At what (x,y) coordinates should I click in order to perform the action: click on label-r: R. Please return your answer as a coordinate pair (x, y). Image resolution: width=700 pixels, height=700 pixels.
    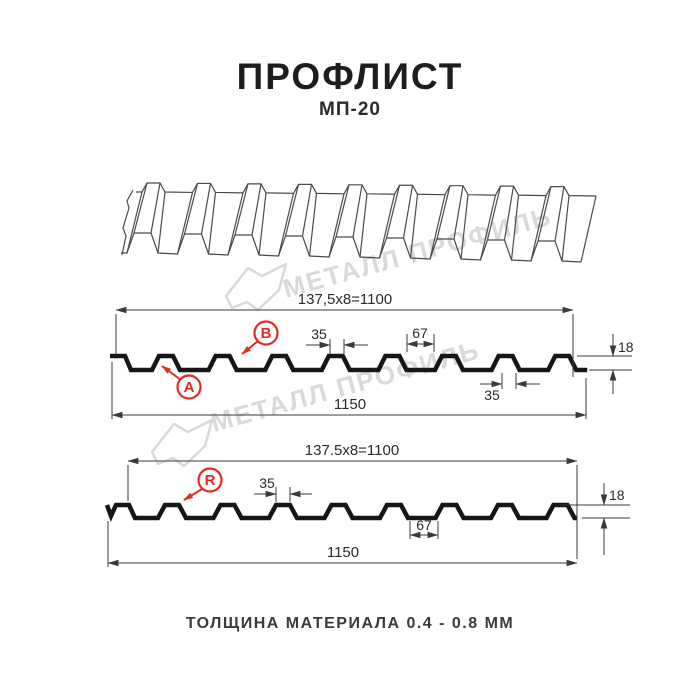
    Looking at the image, I should click on (203, 484).